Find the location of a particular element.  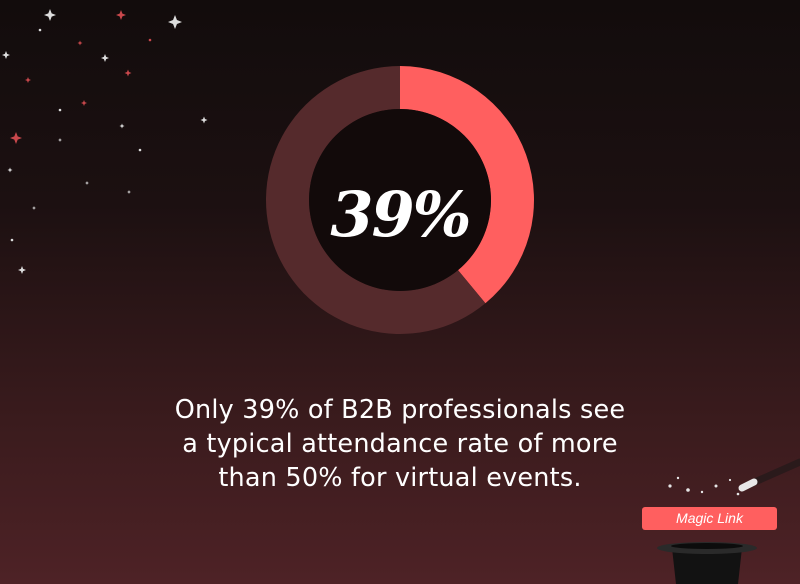

magic-hat-icon is located at coordinates (707, 563).